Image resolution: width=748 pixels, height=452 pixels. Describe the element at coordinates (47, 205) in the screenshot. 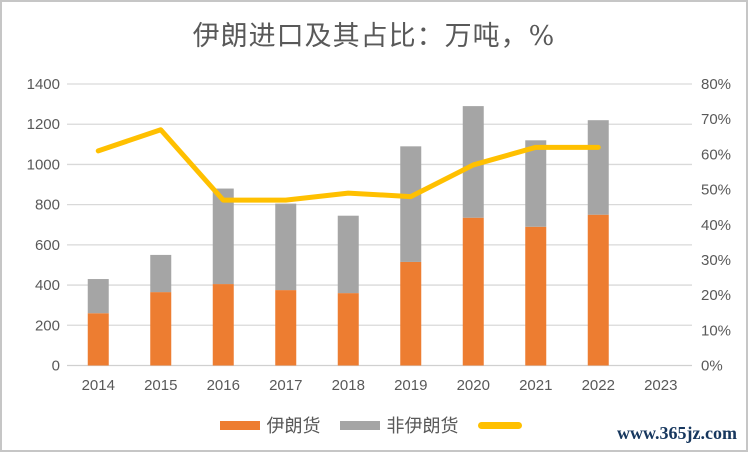

I see `y-left-tick-label: 800` at that location.